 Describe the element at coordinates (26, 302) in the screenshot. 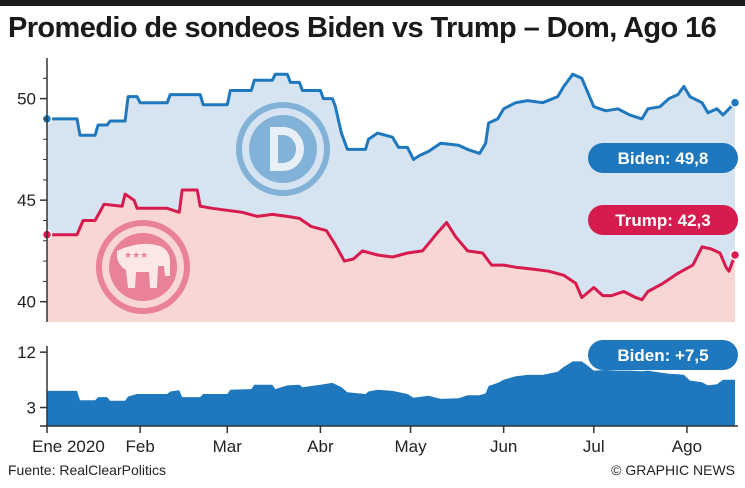

I see `y-tick-label: 40` at that location.